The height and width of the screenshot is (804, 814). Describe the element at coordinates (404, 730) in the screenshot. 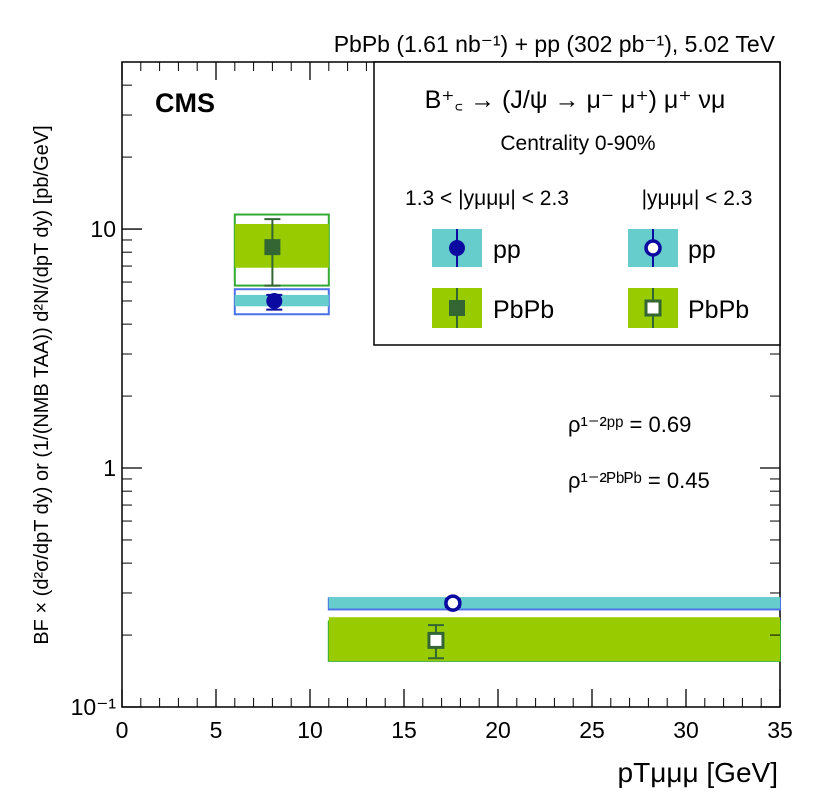

I see `x-tick-label: 15` at that location.